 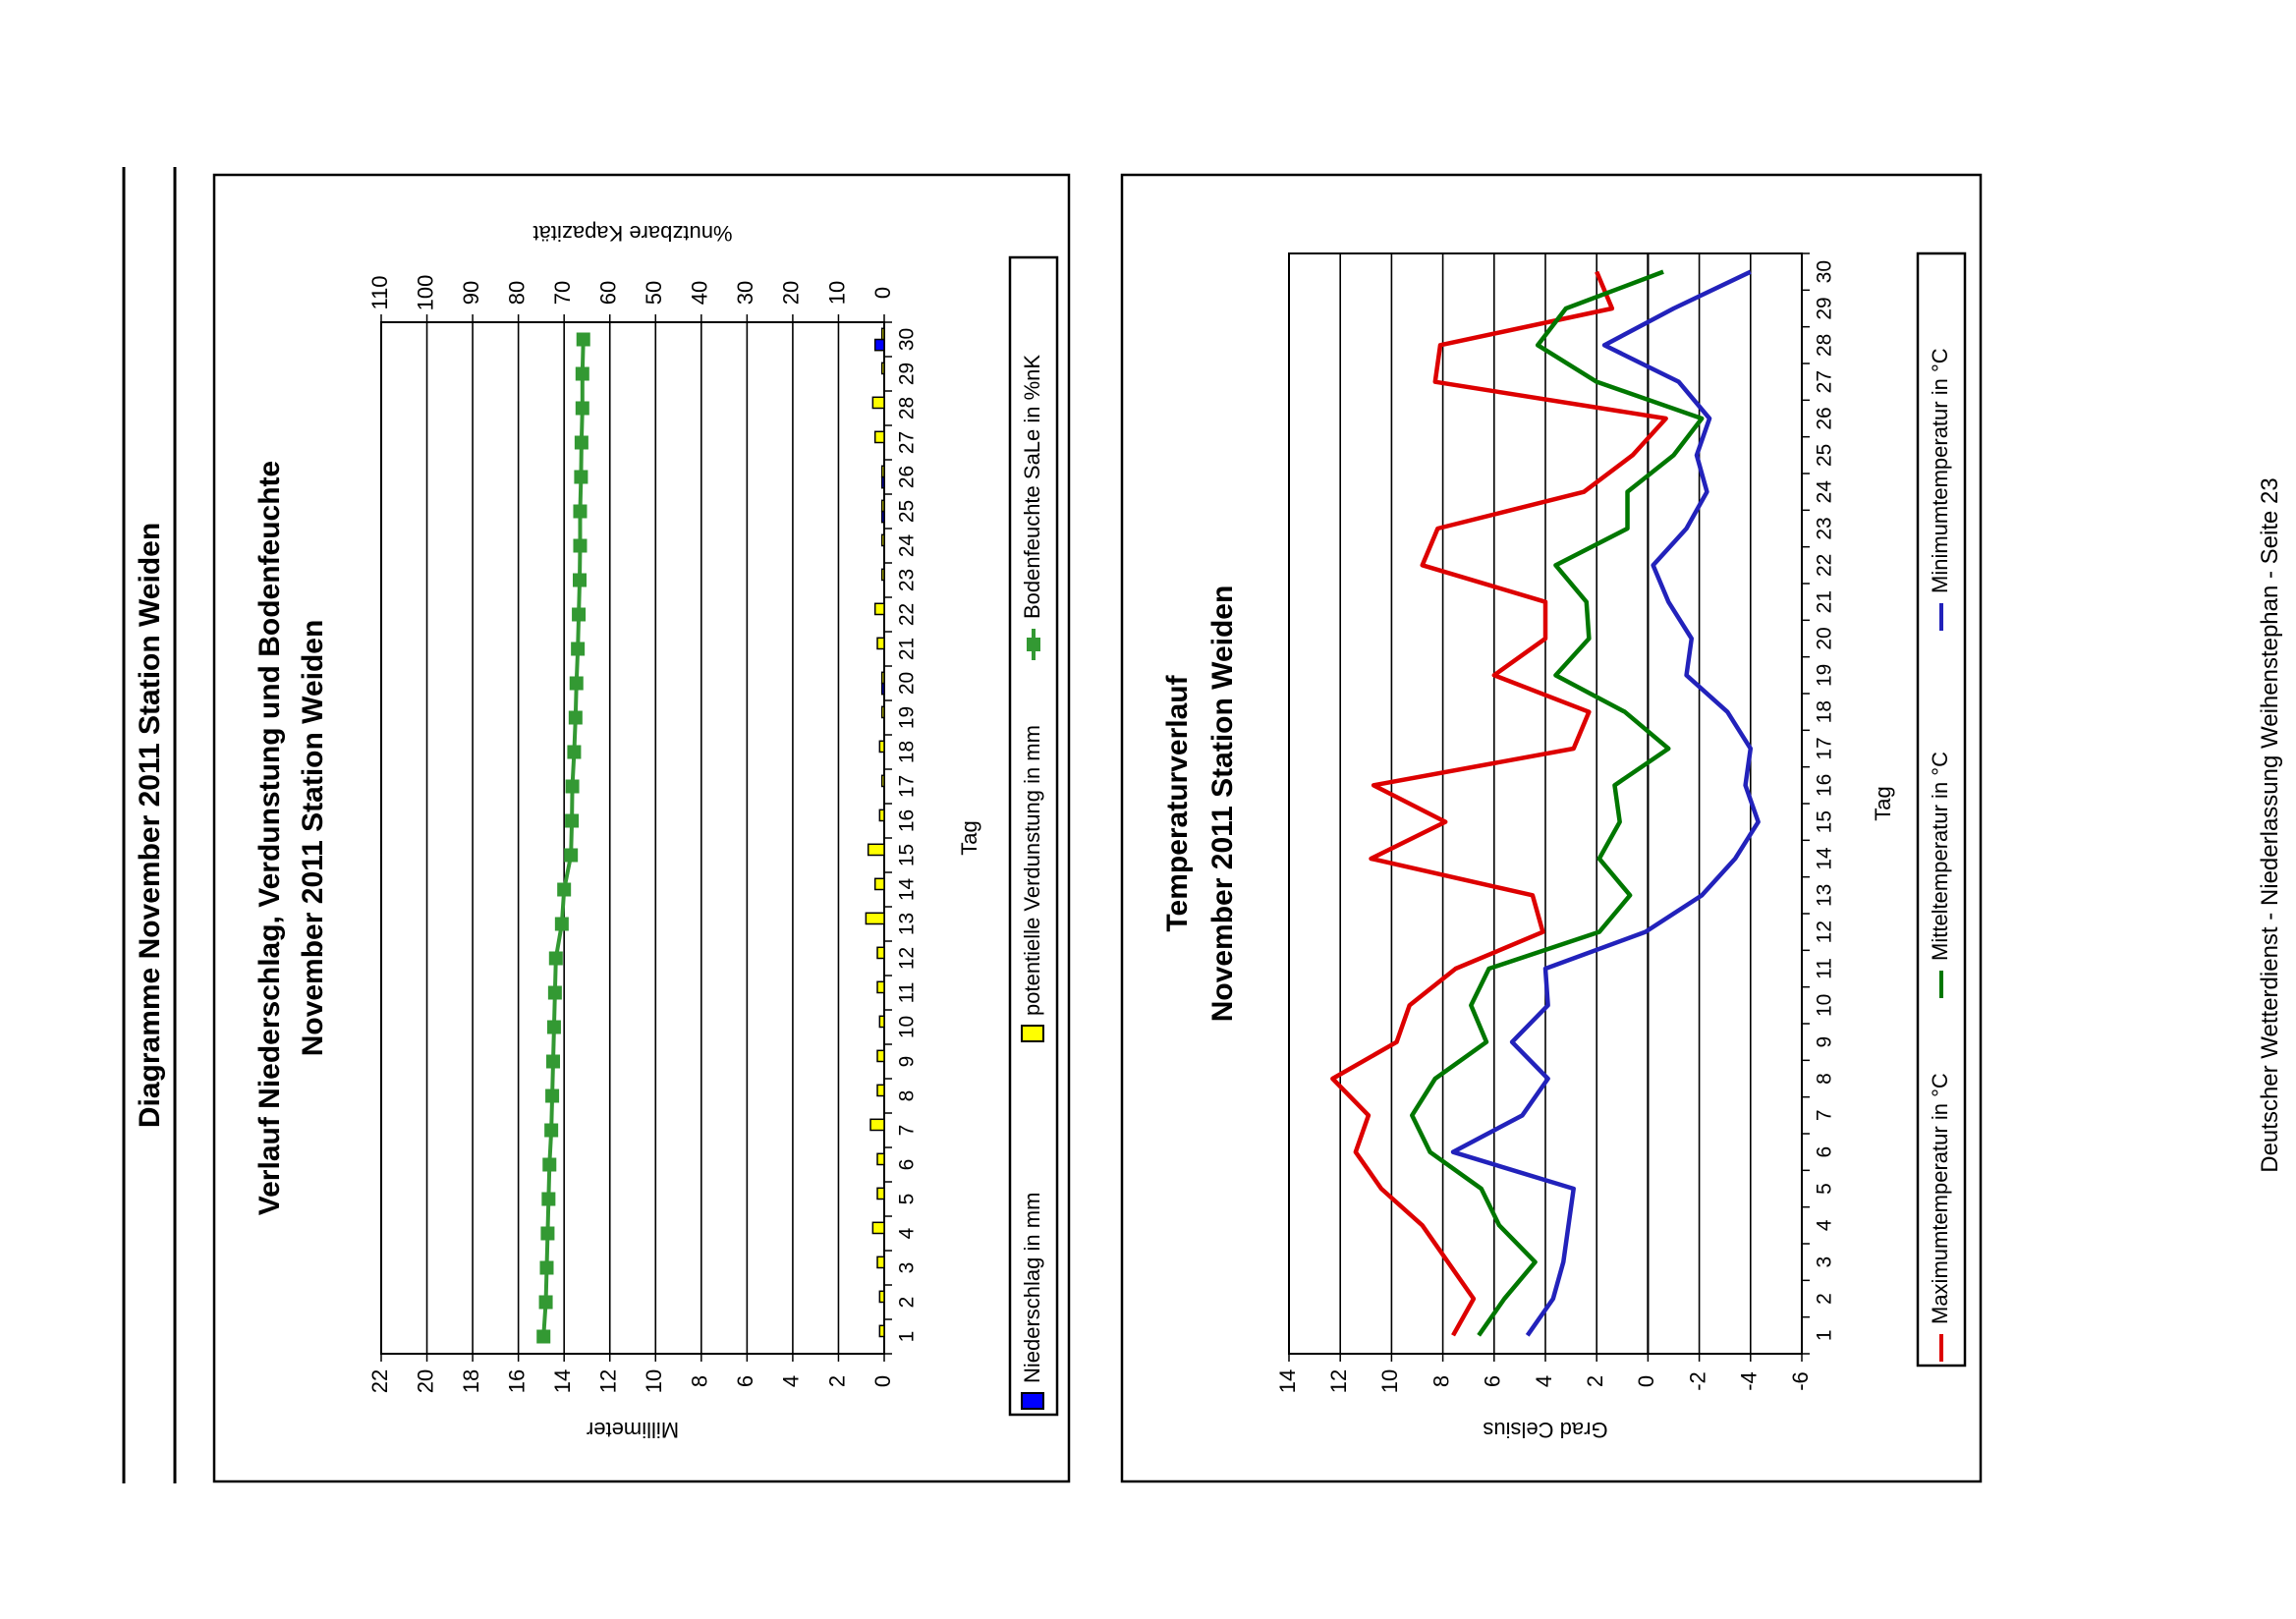 What do you see at coordinates (1825, 895) in the screenshot?
I see `chart2-xtick-label: 13` at bounding box center [1825, 895].